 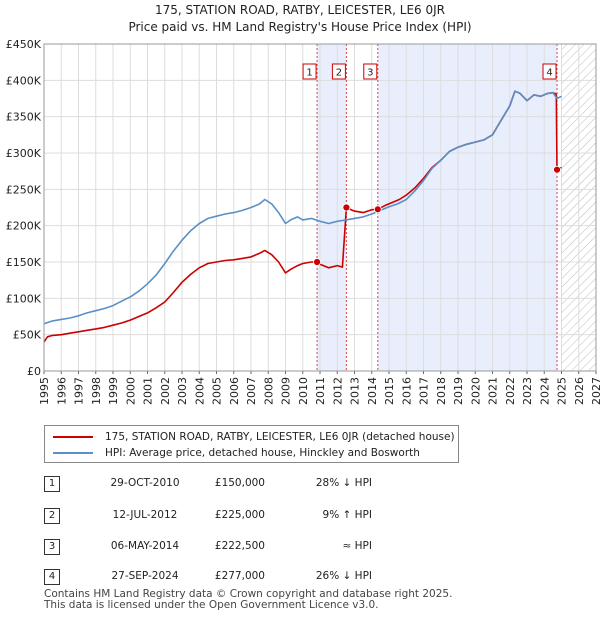 I want to click on y-tick-label: £200K, so click(x=24, y=226).